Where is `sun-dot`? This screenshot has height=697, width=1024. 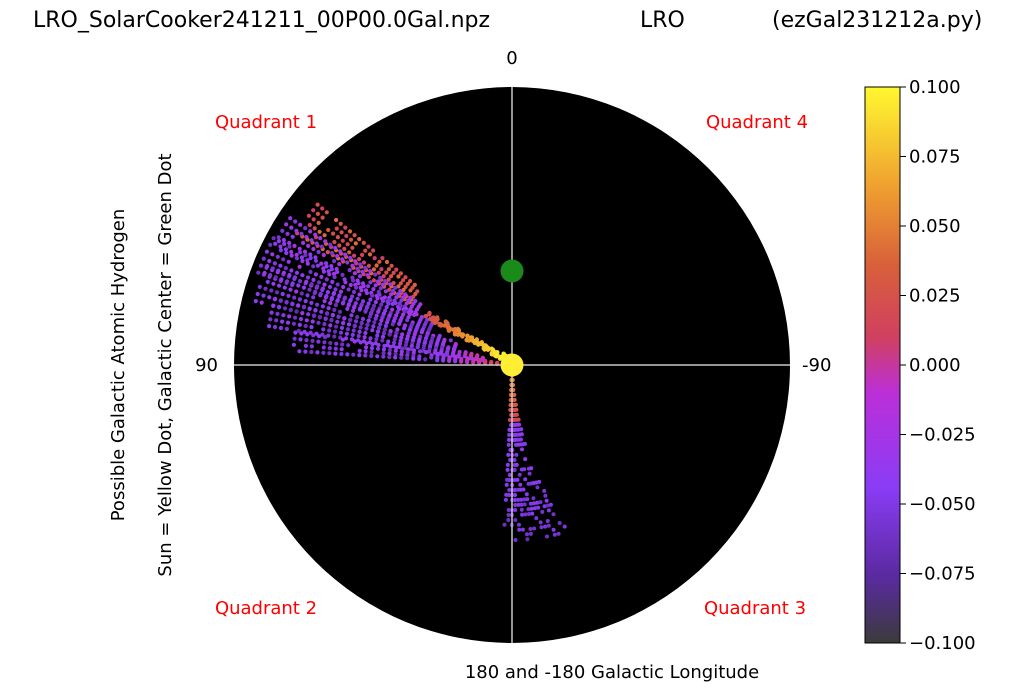
sun-dot is located at coordinates (512, 365).